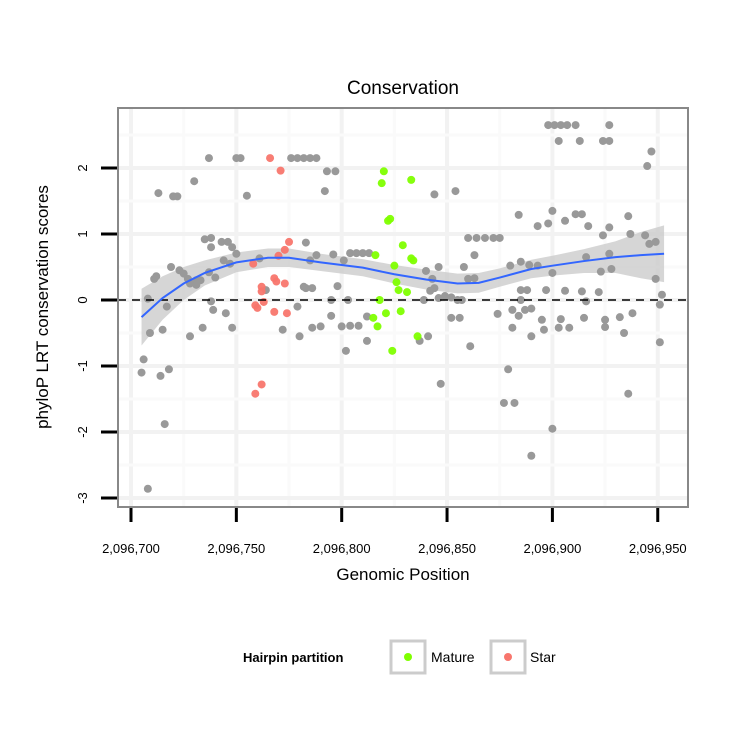  Describe the element at coordinates (131, 548) in the screenshot. I see `x-tick-label: 2,096,700` at that location.